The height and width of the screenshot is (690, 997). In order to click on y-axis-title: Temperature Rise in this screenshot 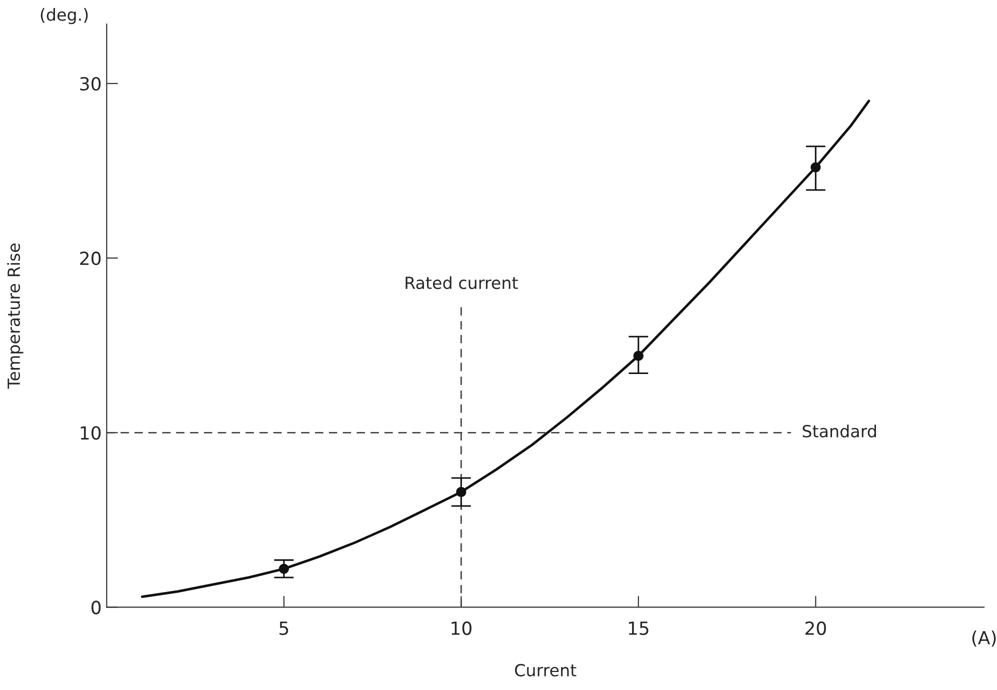, I will do `click(15, 316)`.